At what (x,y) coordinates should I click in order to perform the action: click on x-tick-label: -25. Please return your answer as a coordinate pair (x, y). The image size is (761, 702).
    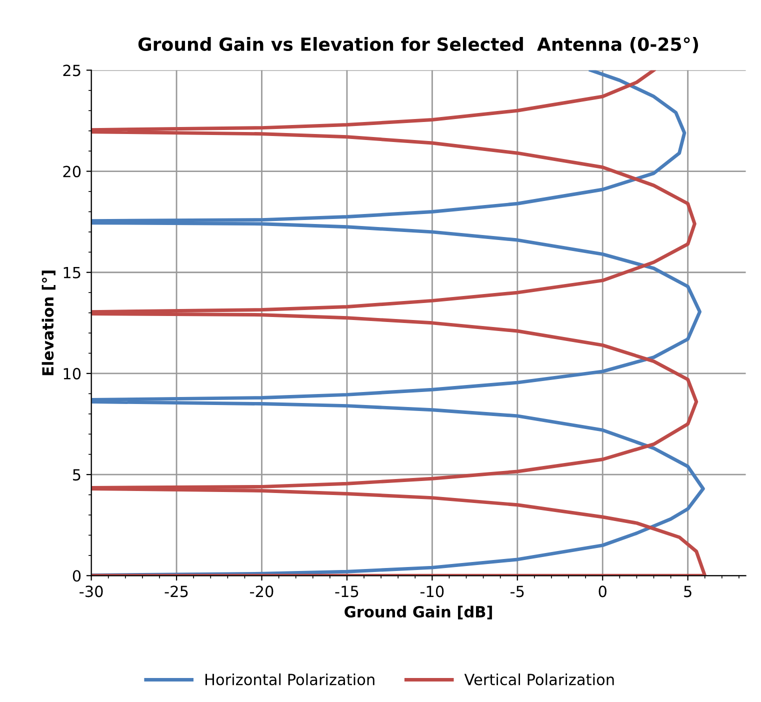
    Looking at the image, I should click on (176, 592).